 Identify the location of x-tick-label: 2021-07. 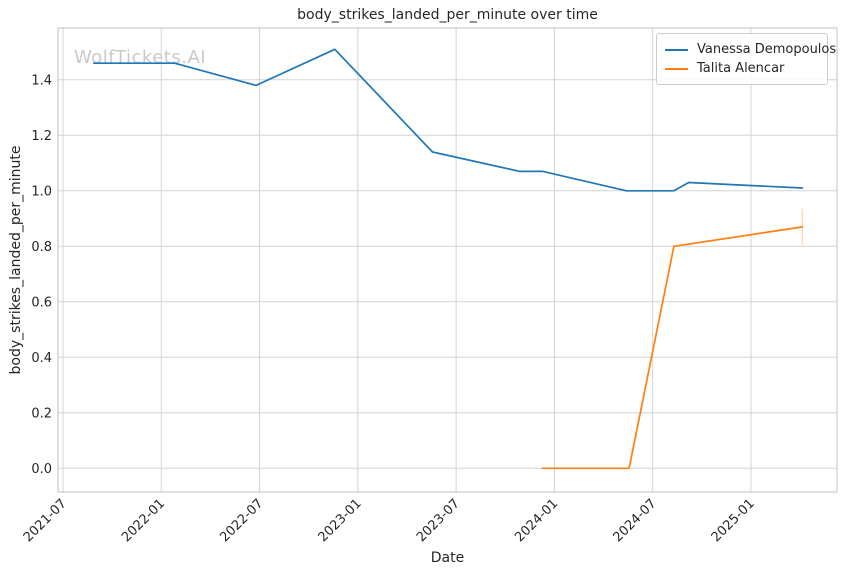
(45, 520).